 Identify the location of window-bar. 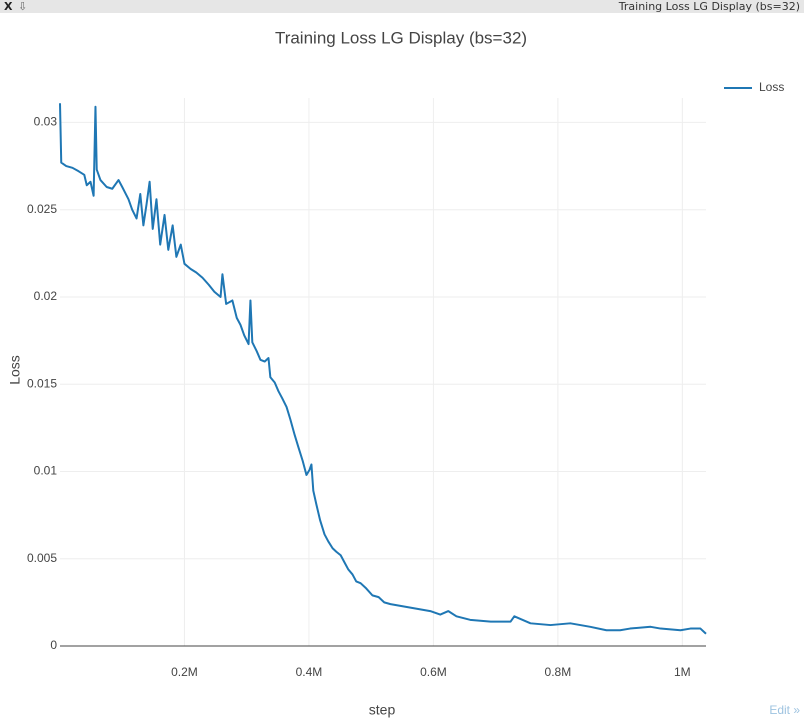
(402, 6).